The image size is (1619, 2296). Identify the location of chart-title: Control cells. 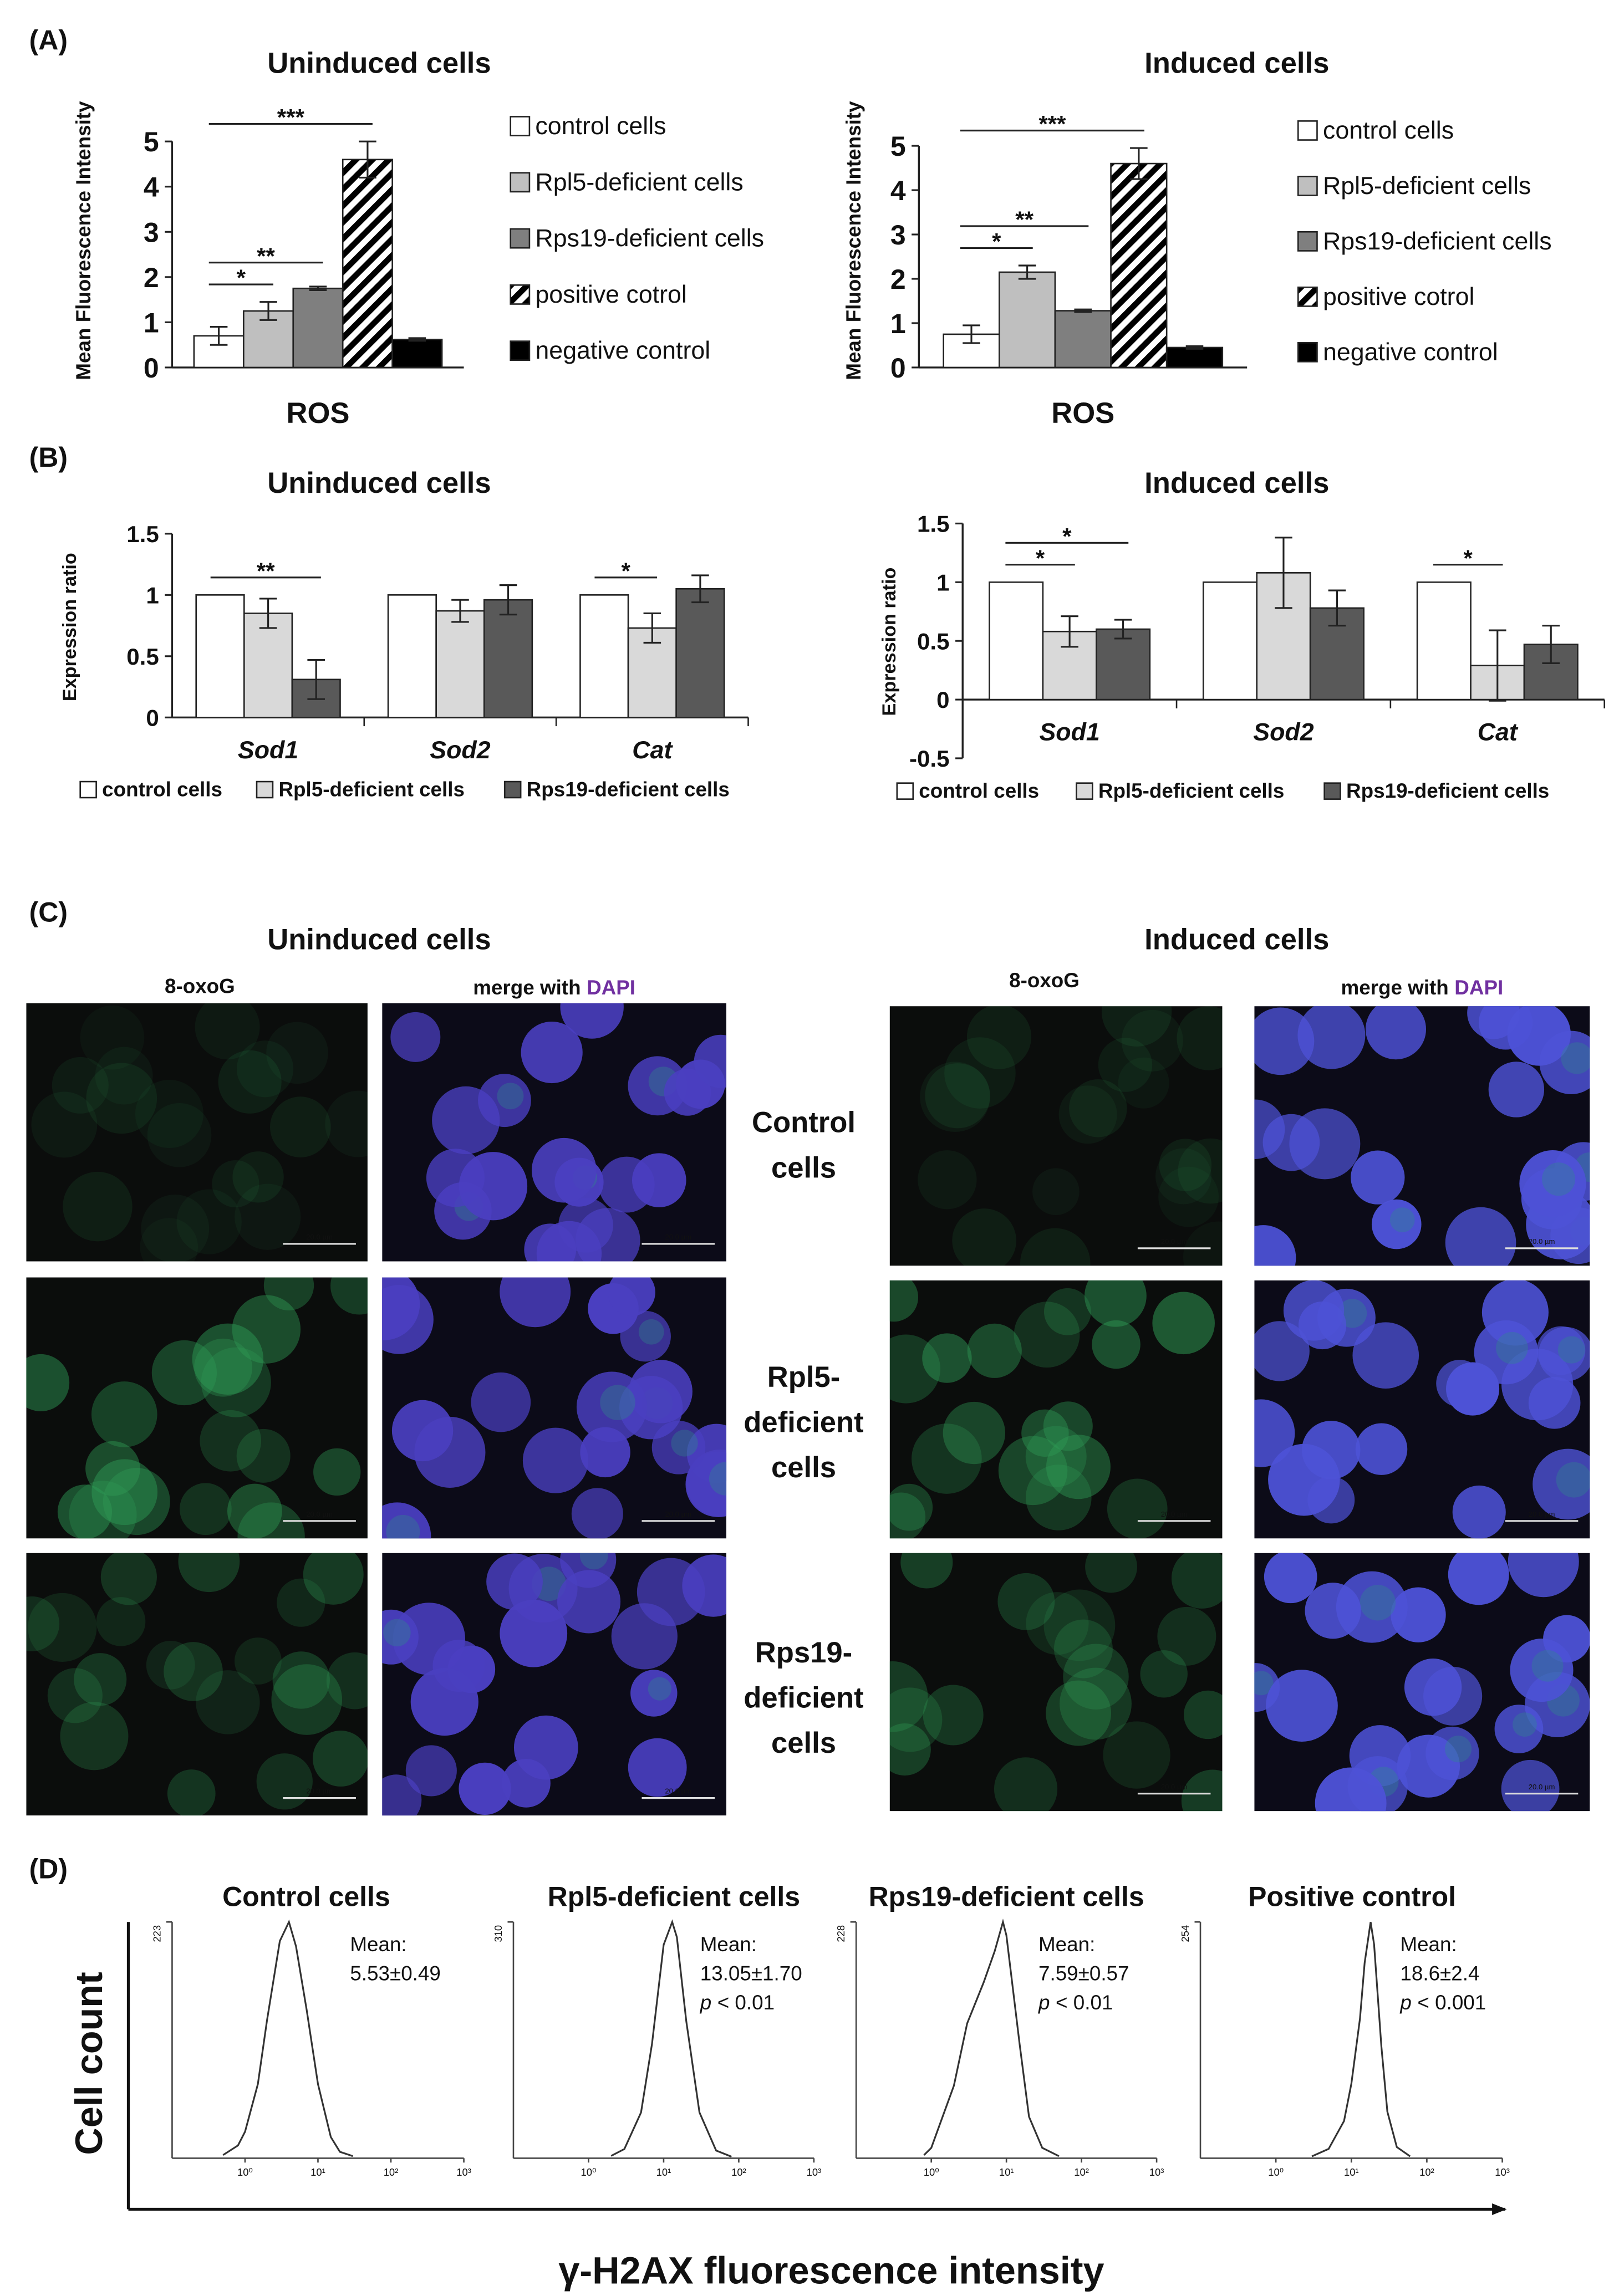
(306, 1896).